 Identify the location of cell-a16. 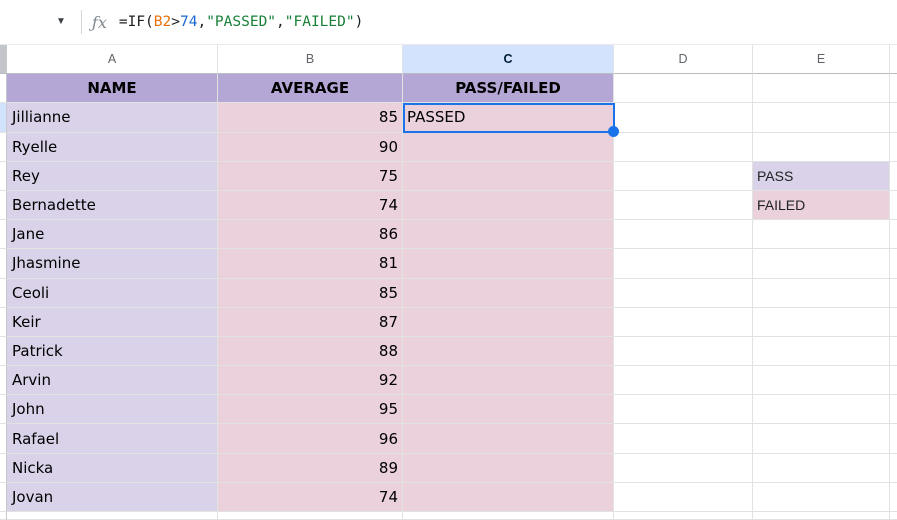
(112, 516).